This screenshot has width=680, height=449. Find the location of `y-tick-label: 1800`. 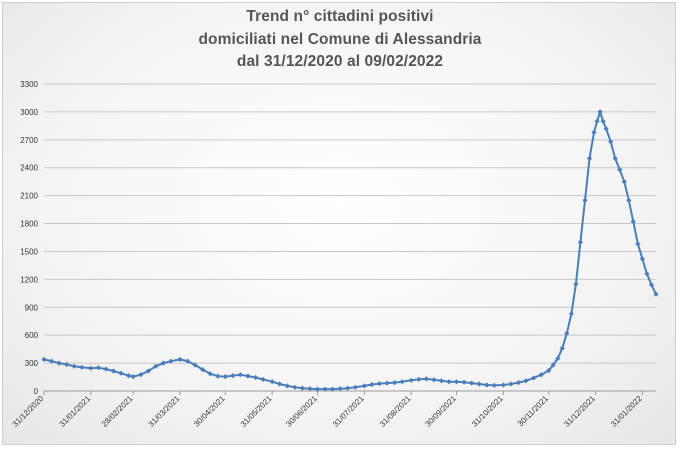

y-tick-label: 1800 is located at coordinates (29, 224).